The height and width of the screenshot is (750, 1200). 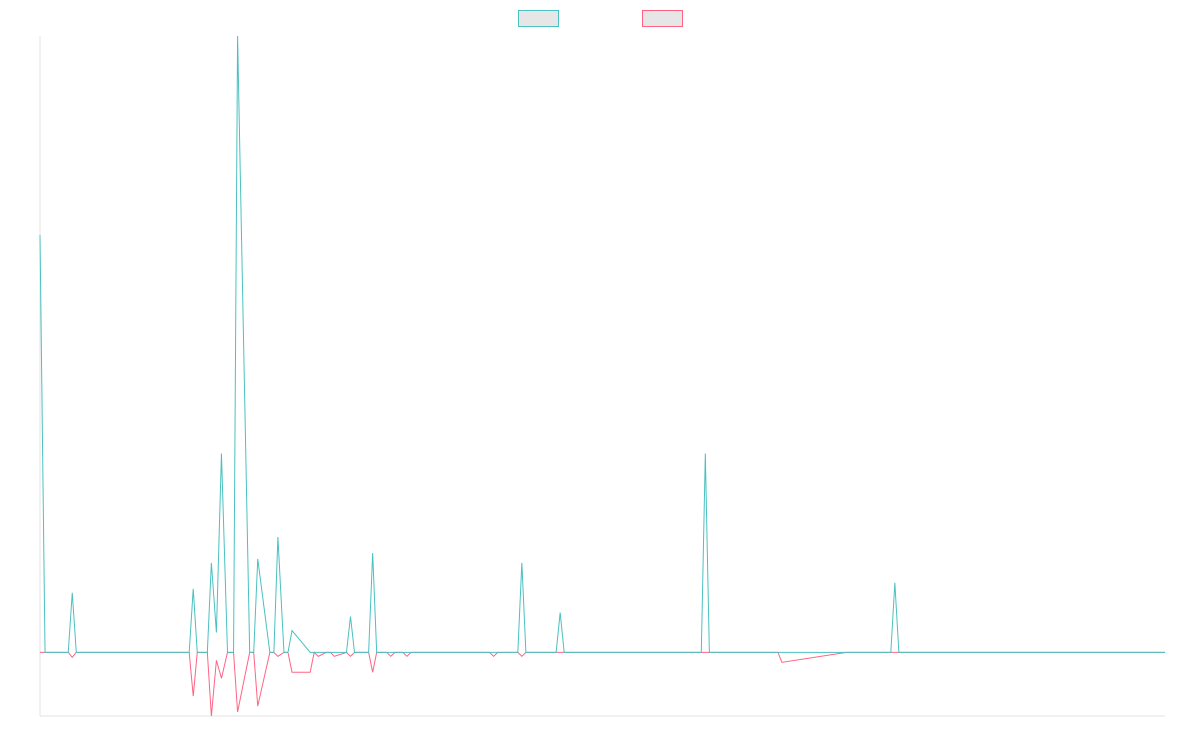 I want to click on legend, so click(x=600, y=18).